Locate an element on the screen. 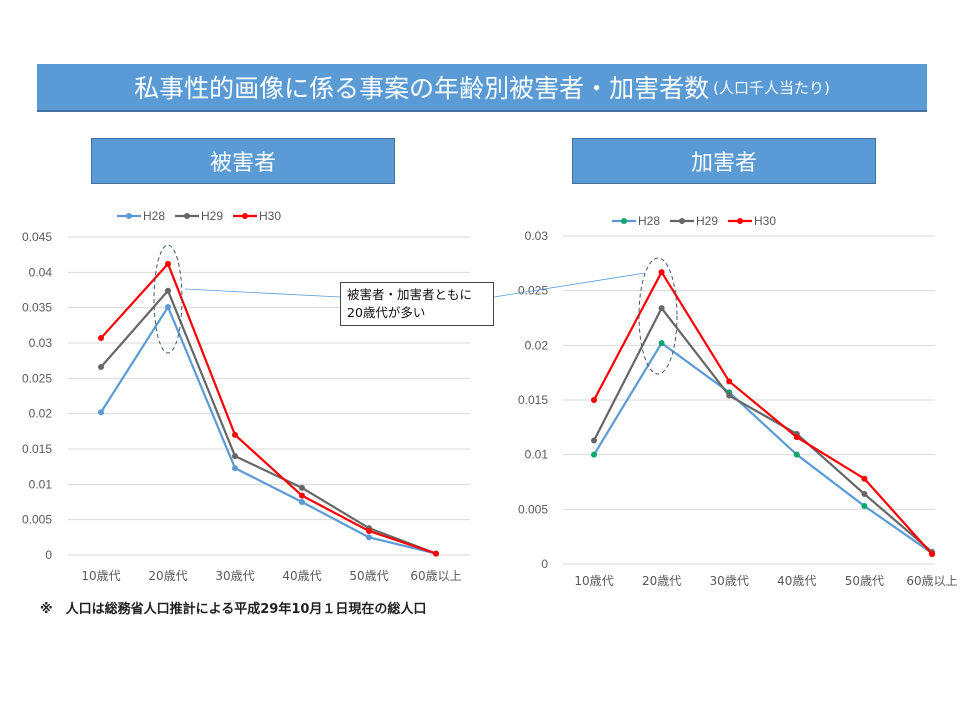  y-tick-label: 0.04 is located at coordinates (41, 272).